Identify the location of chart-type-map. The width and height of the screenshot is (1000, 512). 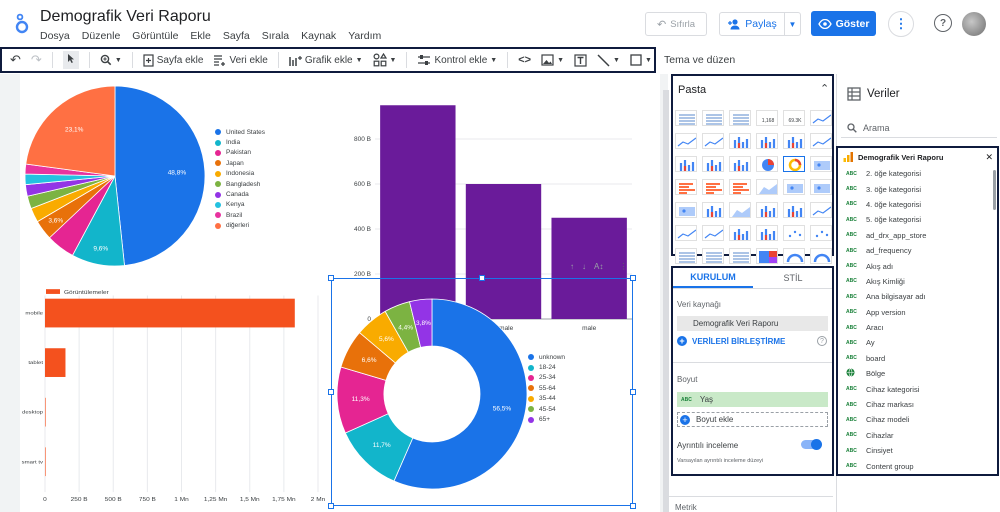
(686, 210).